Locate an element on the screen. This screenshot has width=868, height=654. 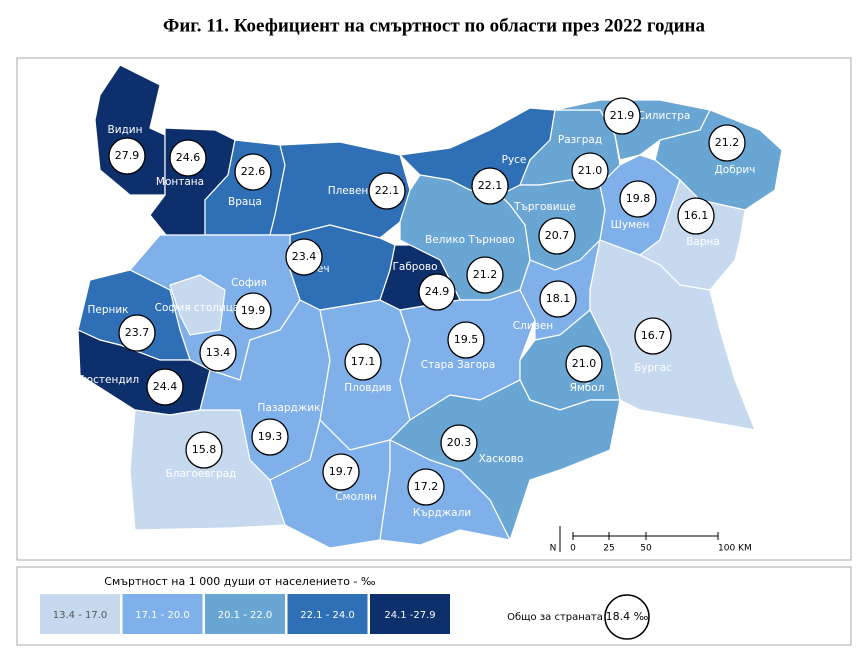
region-value: 17.1 is located at coordinates (363, 361).